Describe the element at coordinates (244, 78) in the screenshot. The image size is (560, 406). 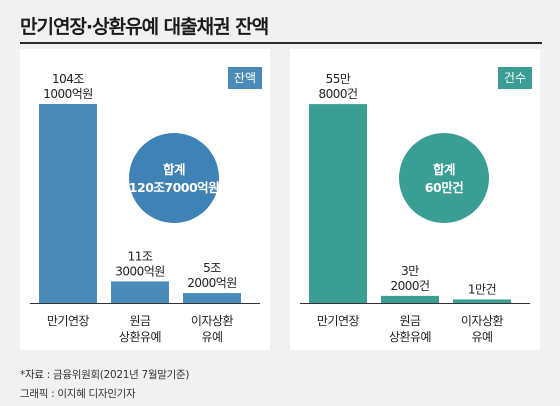
I see `balance-tag: 잔액` at that location.